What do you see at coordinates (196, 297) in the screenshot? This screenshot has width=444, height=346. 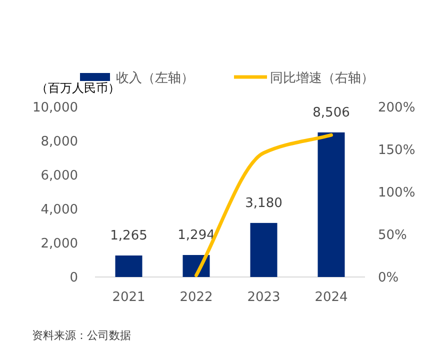 I see `x-tick-label: 2022` at bounding box center [196, 297].